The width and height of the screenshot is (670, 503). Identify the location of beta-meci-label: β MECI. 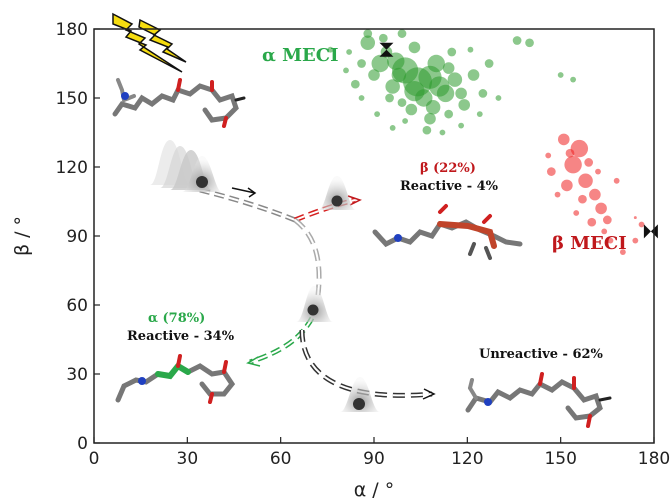
(589, 243).